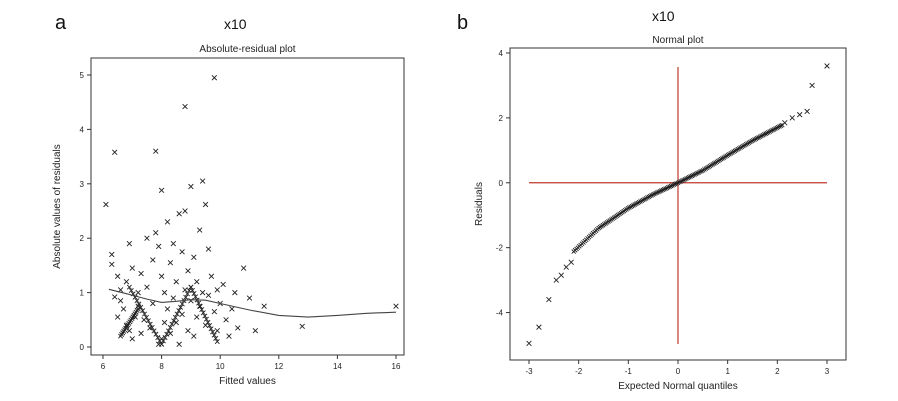 The height and width of the screenshot is (401, 898). Describe the element at coordinates (727, 371) in the screenshot. I see `x-tick-label: 1` at that location.